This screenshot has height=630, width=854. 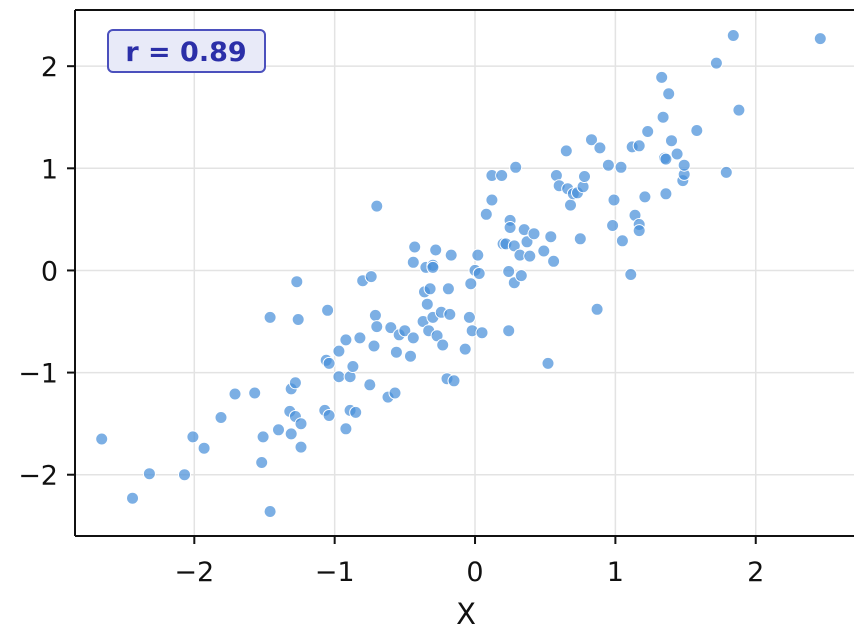 What do you see at coordinates (49, 67) in the screenshot?
I see `y-tick-label: 2` at bounding box center [49, 67].